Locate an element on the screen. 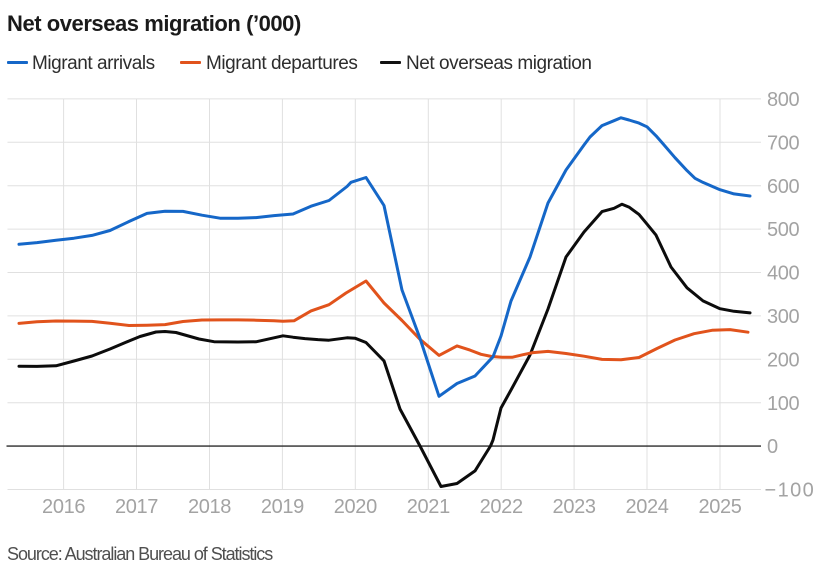 The width and height of the screenshot is (835, 575). svg-text: 2023 is located at coordinates (574, 507).